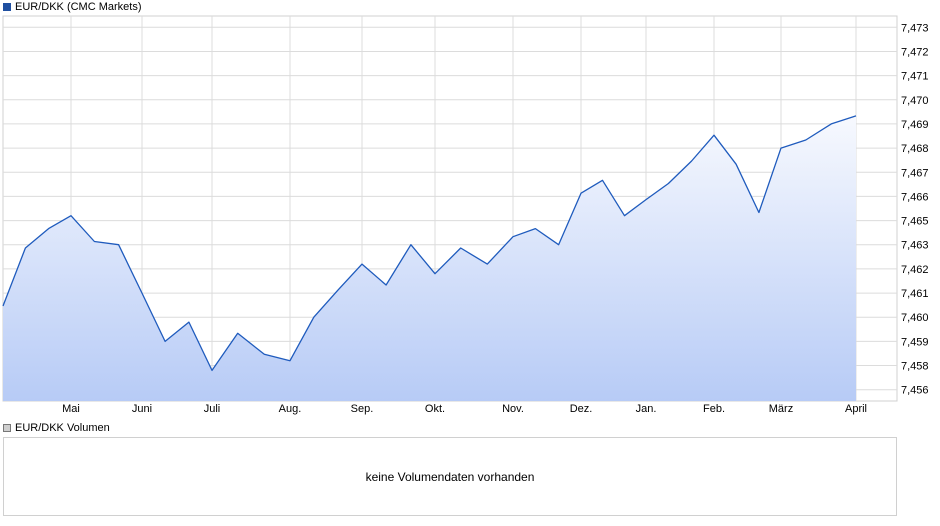 The width and height of the screenshot is (940, 526). What do you see at coordinates (62, 428) in the screenshot?
I see `volume-legend-label: EUR/DKK Volumen` at bounding box center [62, 428].